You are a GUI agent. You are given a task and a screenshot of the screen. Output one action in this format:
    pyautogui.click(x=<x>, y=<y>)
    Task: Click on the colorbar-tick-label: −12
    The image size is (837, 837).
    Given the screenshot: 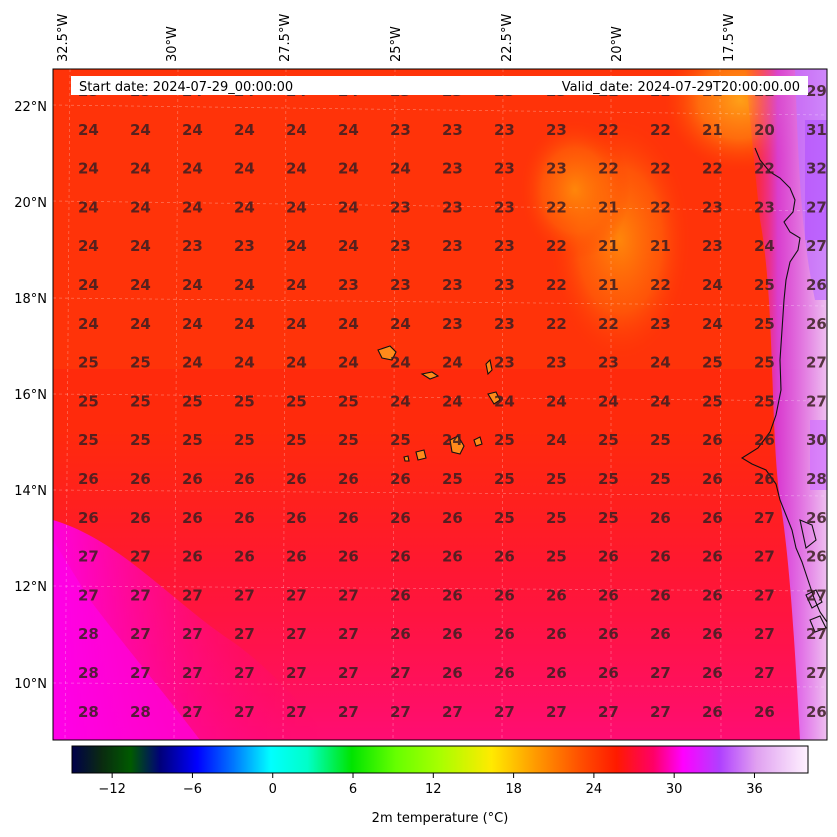 What is the action you would take?
    pyautogui.click(x=111, y=789)
    